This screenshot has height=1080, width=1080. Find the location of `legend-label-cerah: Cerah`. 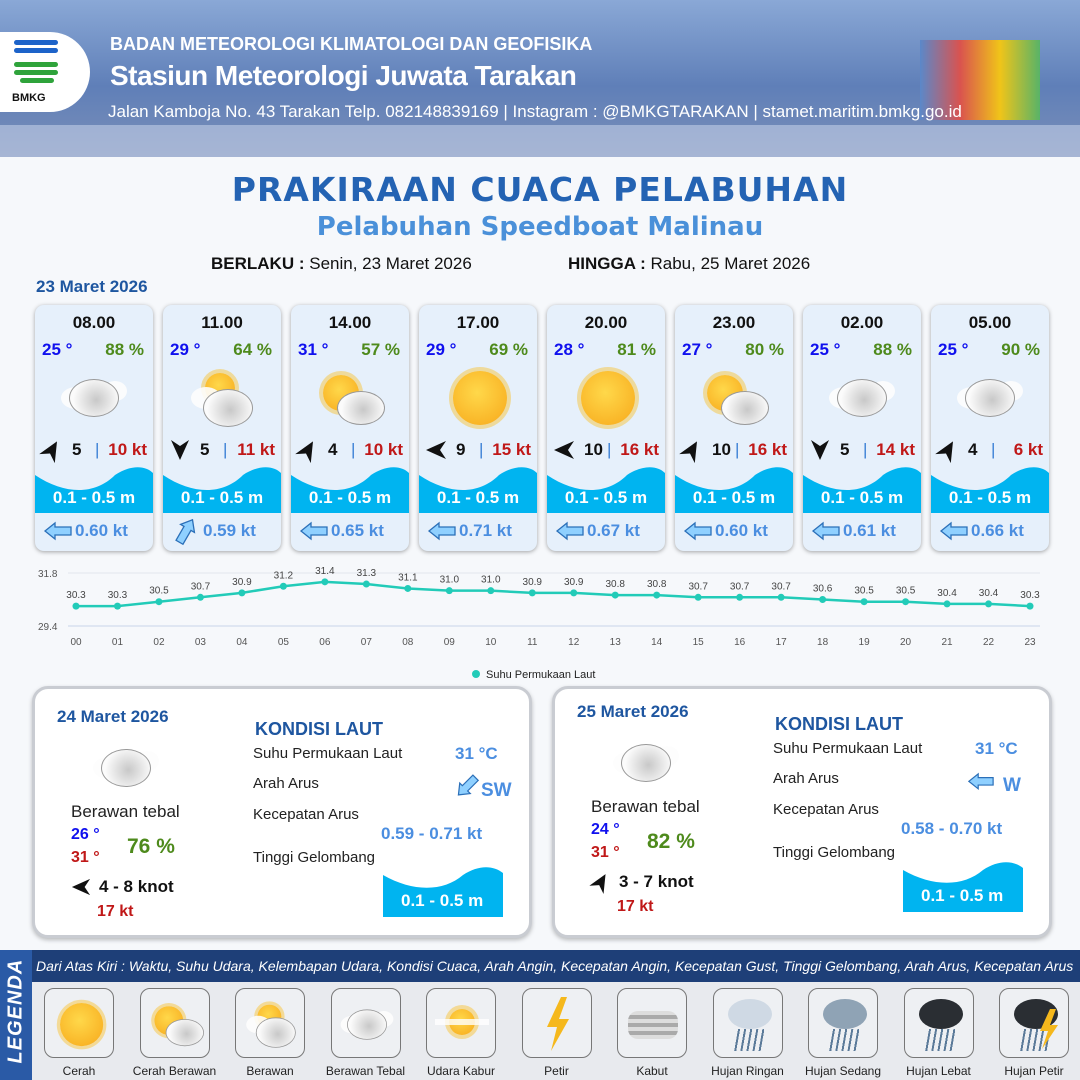

legend-label-cerah: Cerah is located at coordinates (79, 1071).